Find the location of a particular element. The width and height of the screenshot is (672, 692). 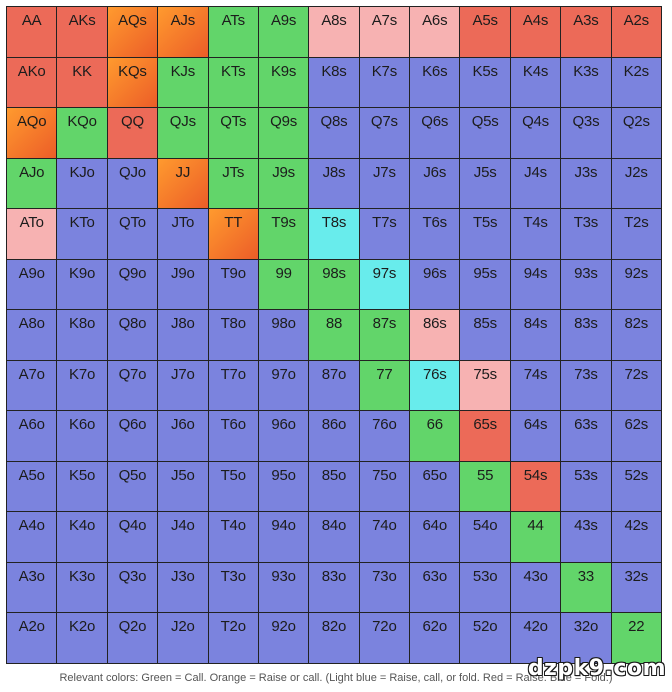

hand-label: 73s is located at coordinates (586, 374).